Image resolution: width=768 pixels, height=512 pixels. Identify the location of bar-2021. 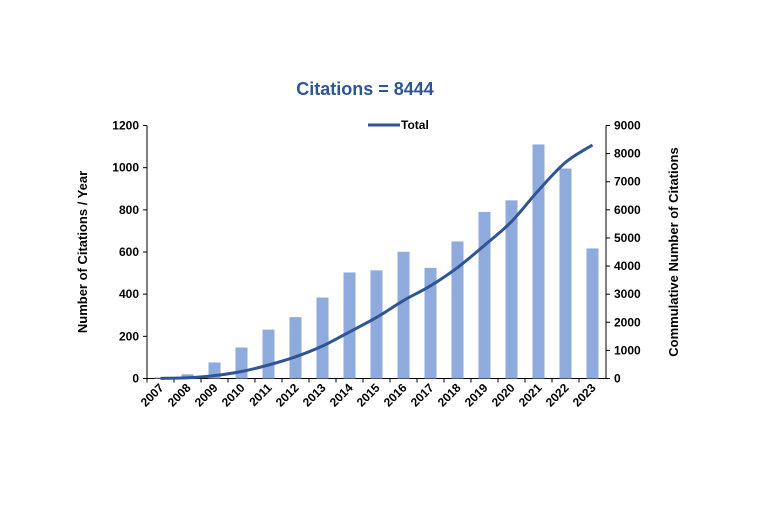
(538, 261).